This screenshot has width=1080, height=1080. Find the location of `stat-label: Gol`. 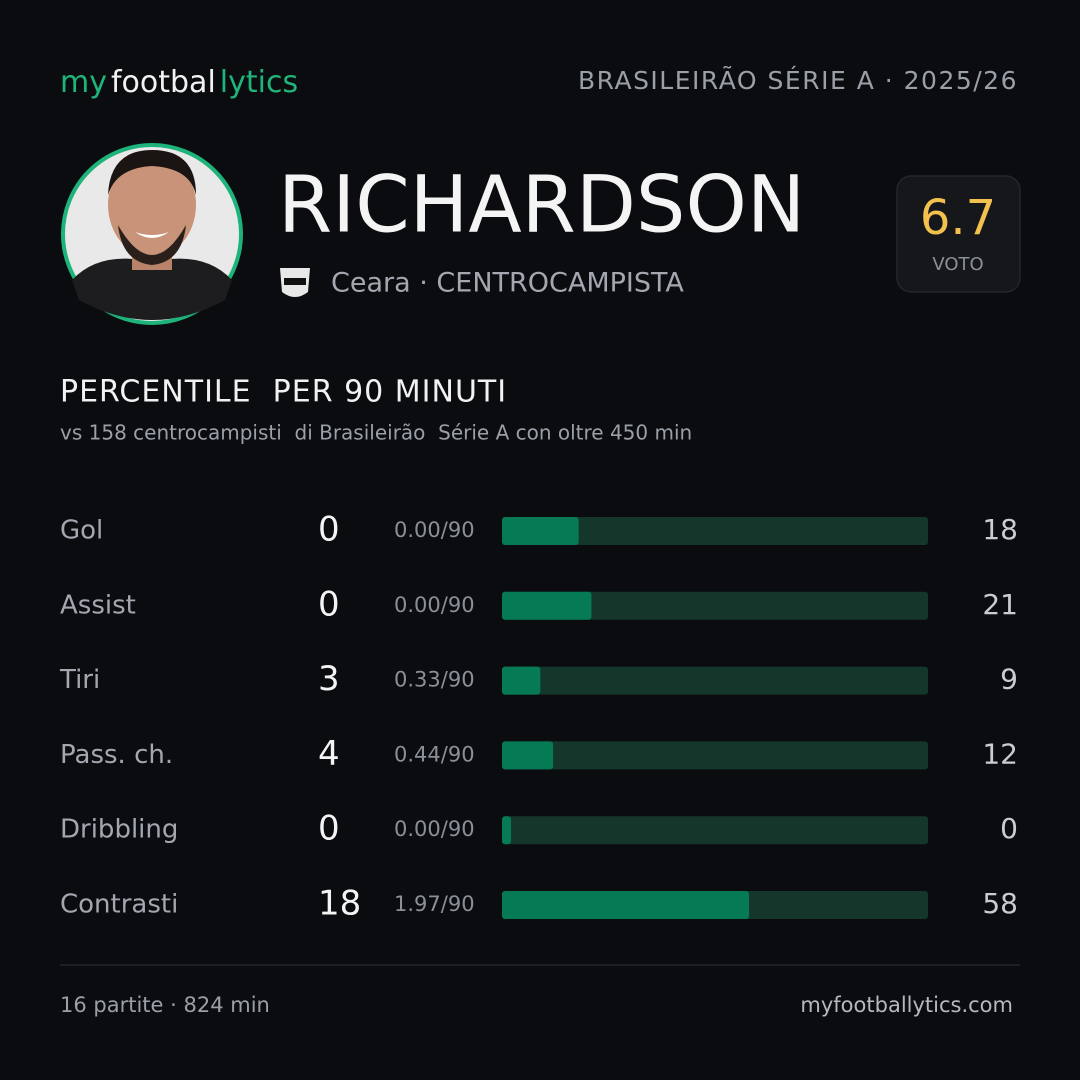

stat-label: Gol is located at coordinates (81, 531).